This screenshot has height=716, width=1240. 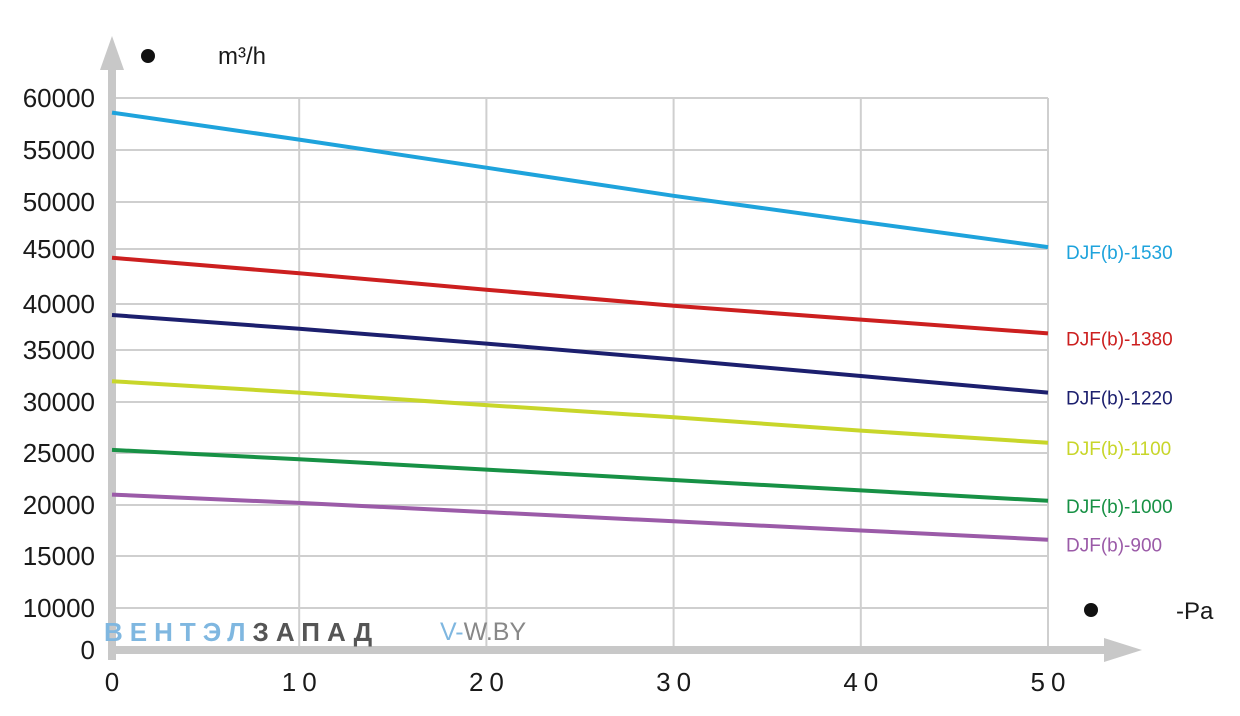 What do you see at coordinates (59, 98) in the screenshot?
I see `y-tick-label: 60000` at bounding box center [59, 98].